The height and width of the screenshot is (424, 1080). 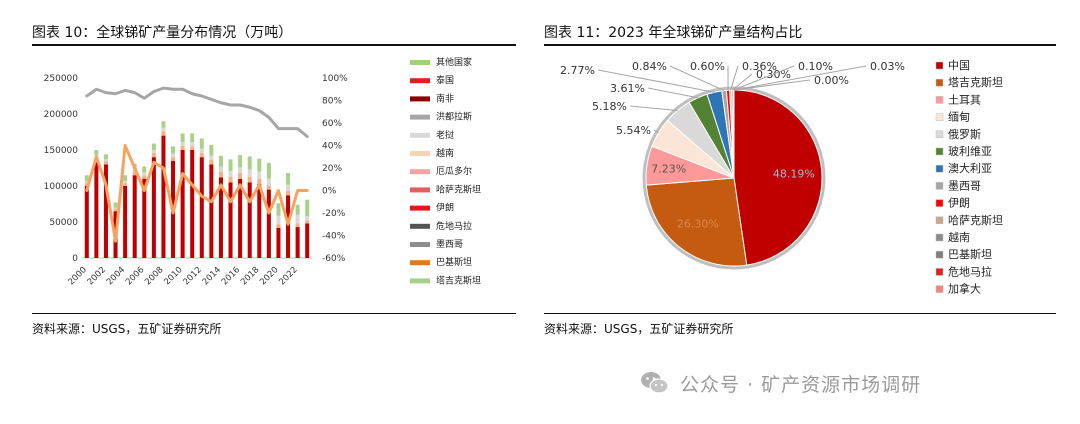 What do you see at coordinates (197, 193) in the screenshot?
I see `growth-line` at bounding box center [197, 193].